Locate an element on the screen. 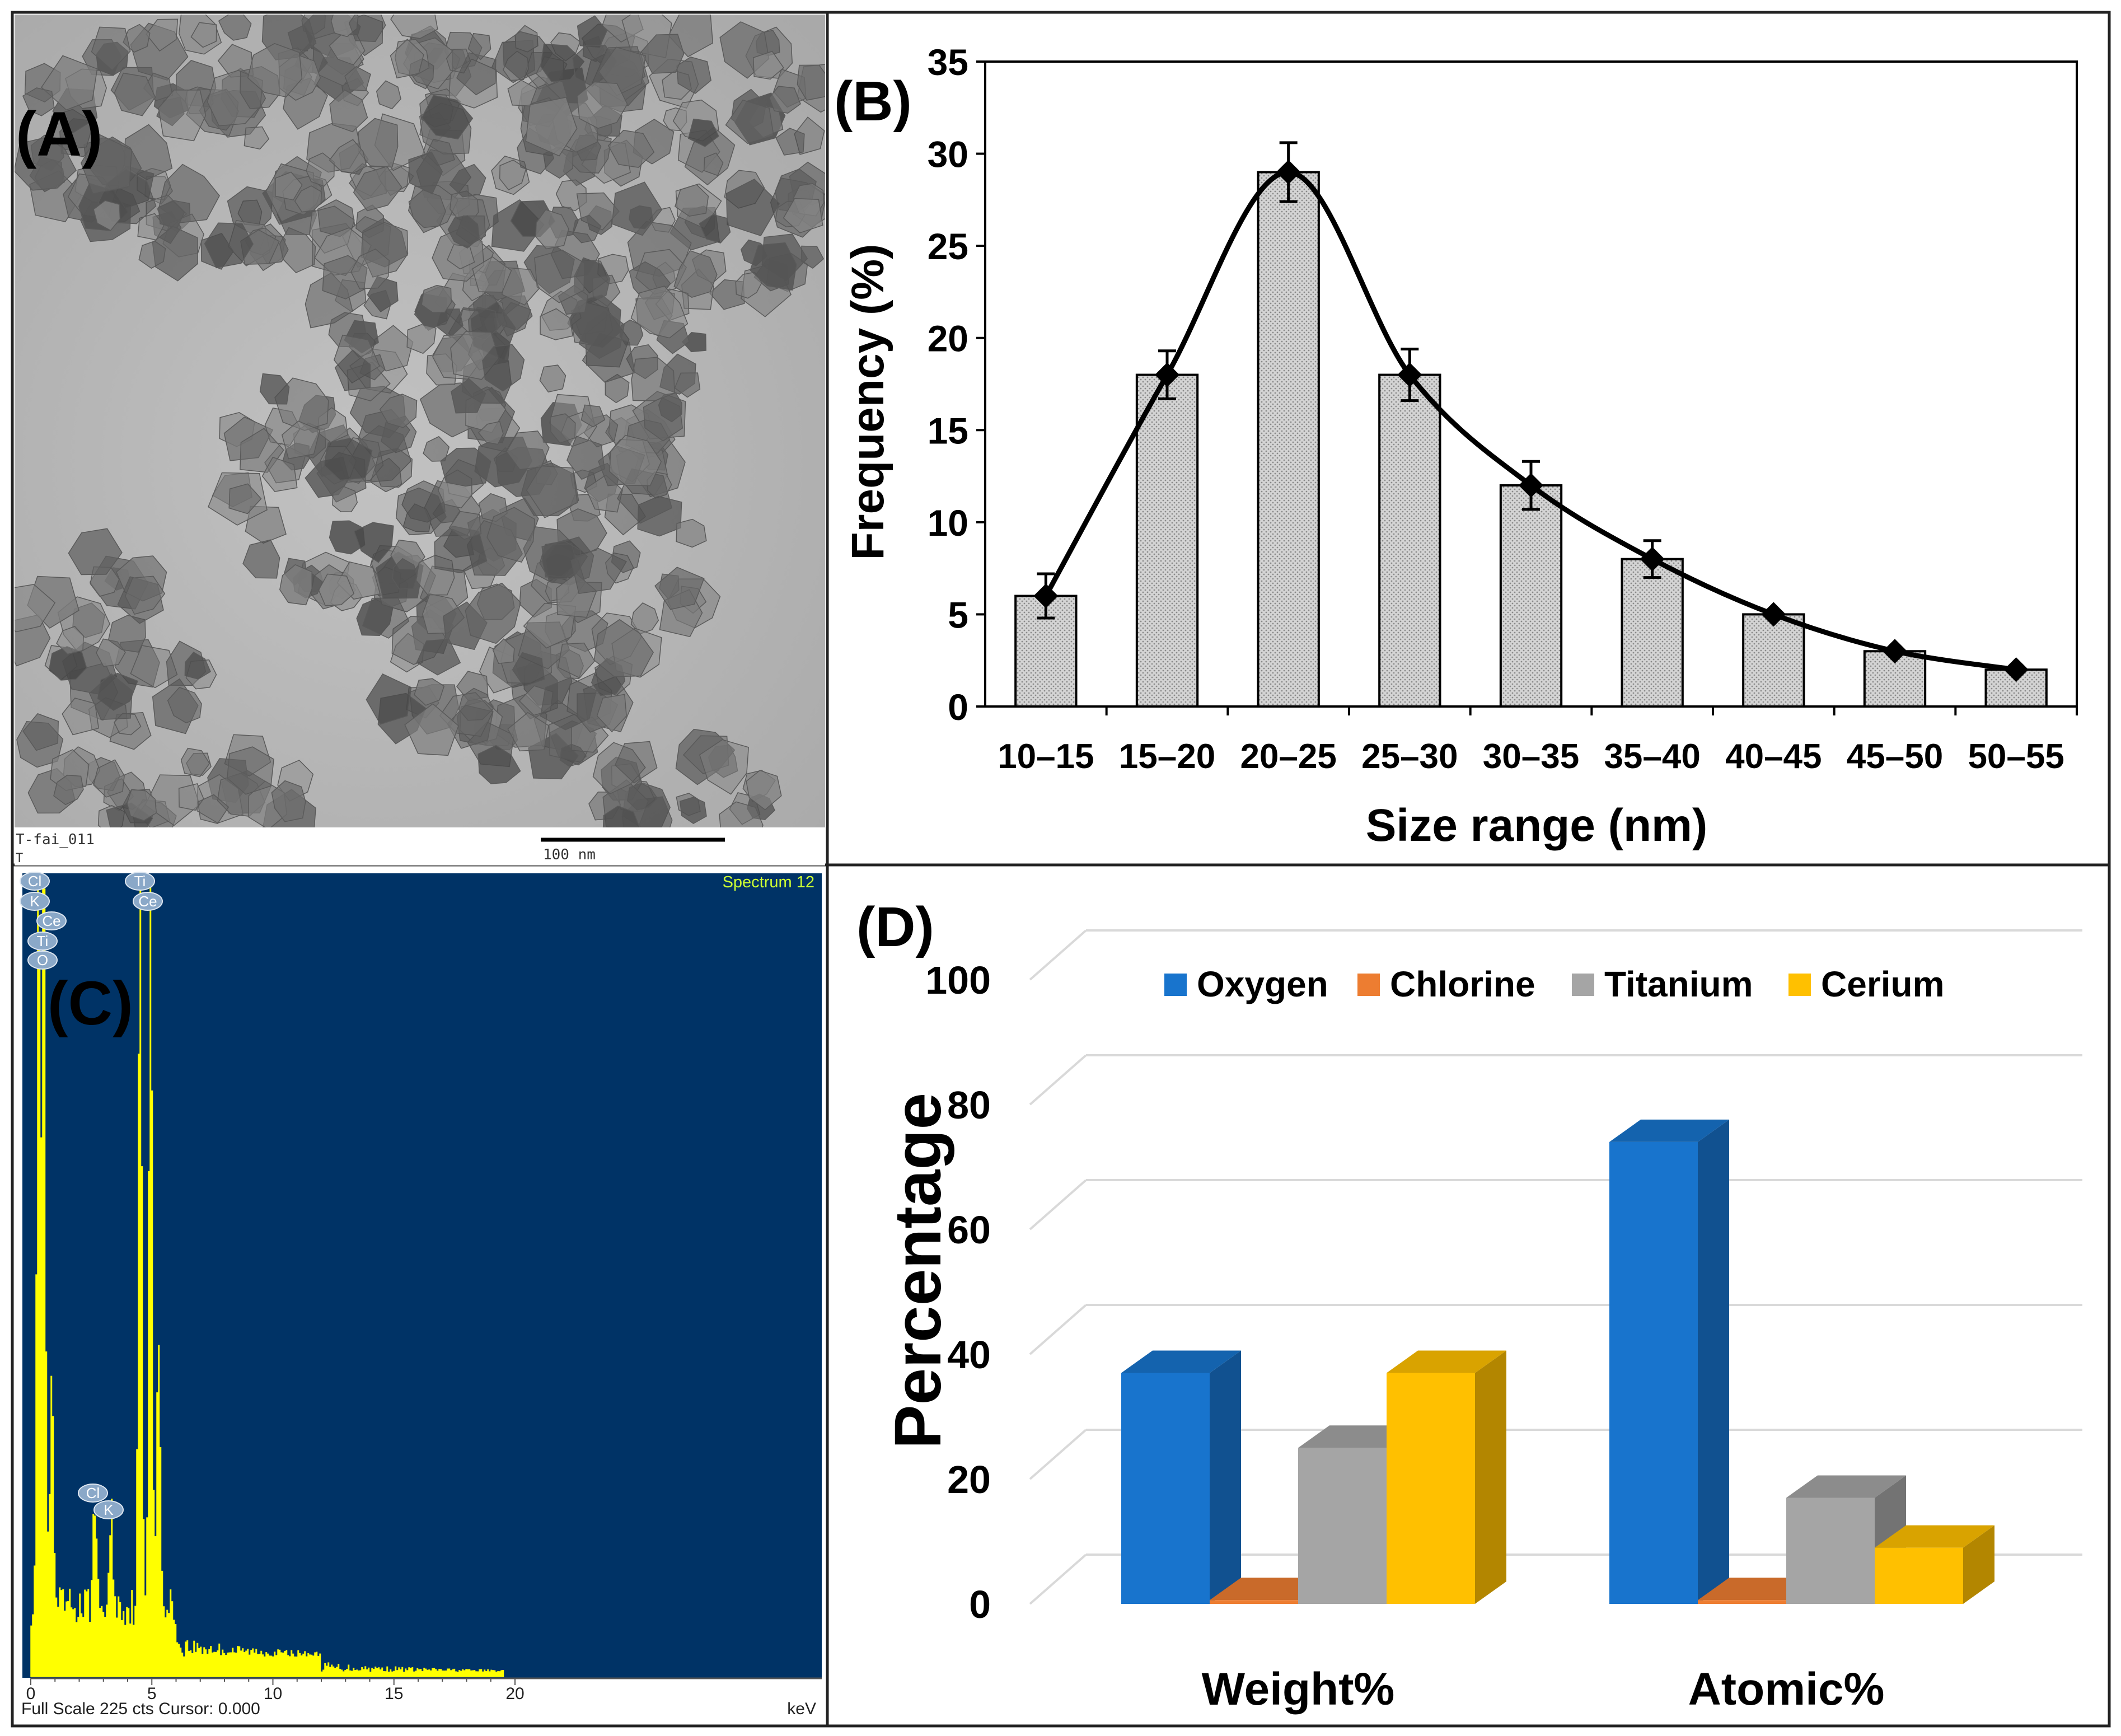  y-axis-title-percentage: Percentage is located at coordinates (918, 1271).